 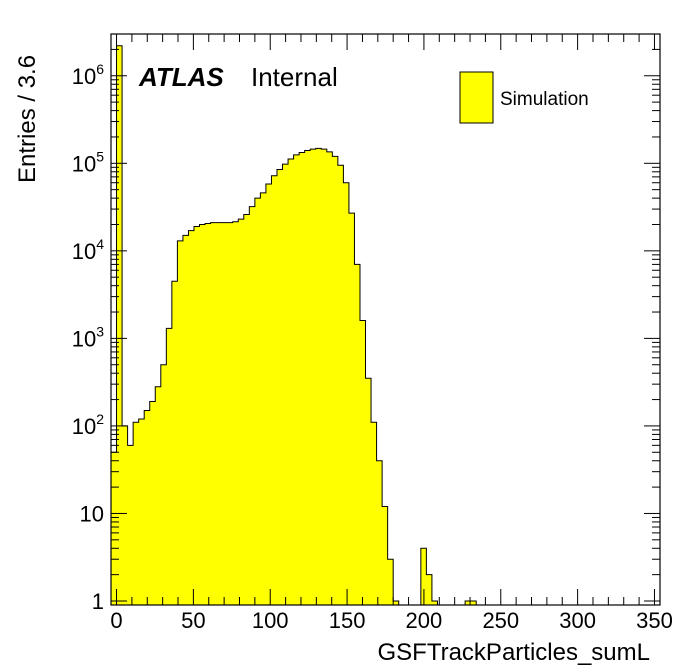 What do you see at coordinates (270, 620) in the screenshot?
I see `x-tick-label: 100` at bounding box center [270, 620].